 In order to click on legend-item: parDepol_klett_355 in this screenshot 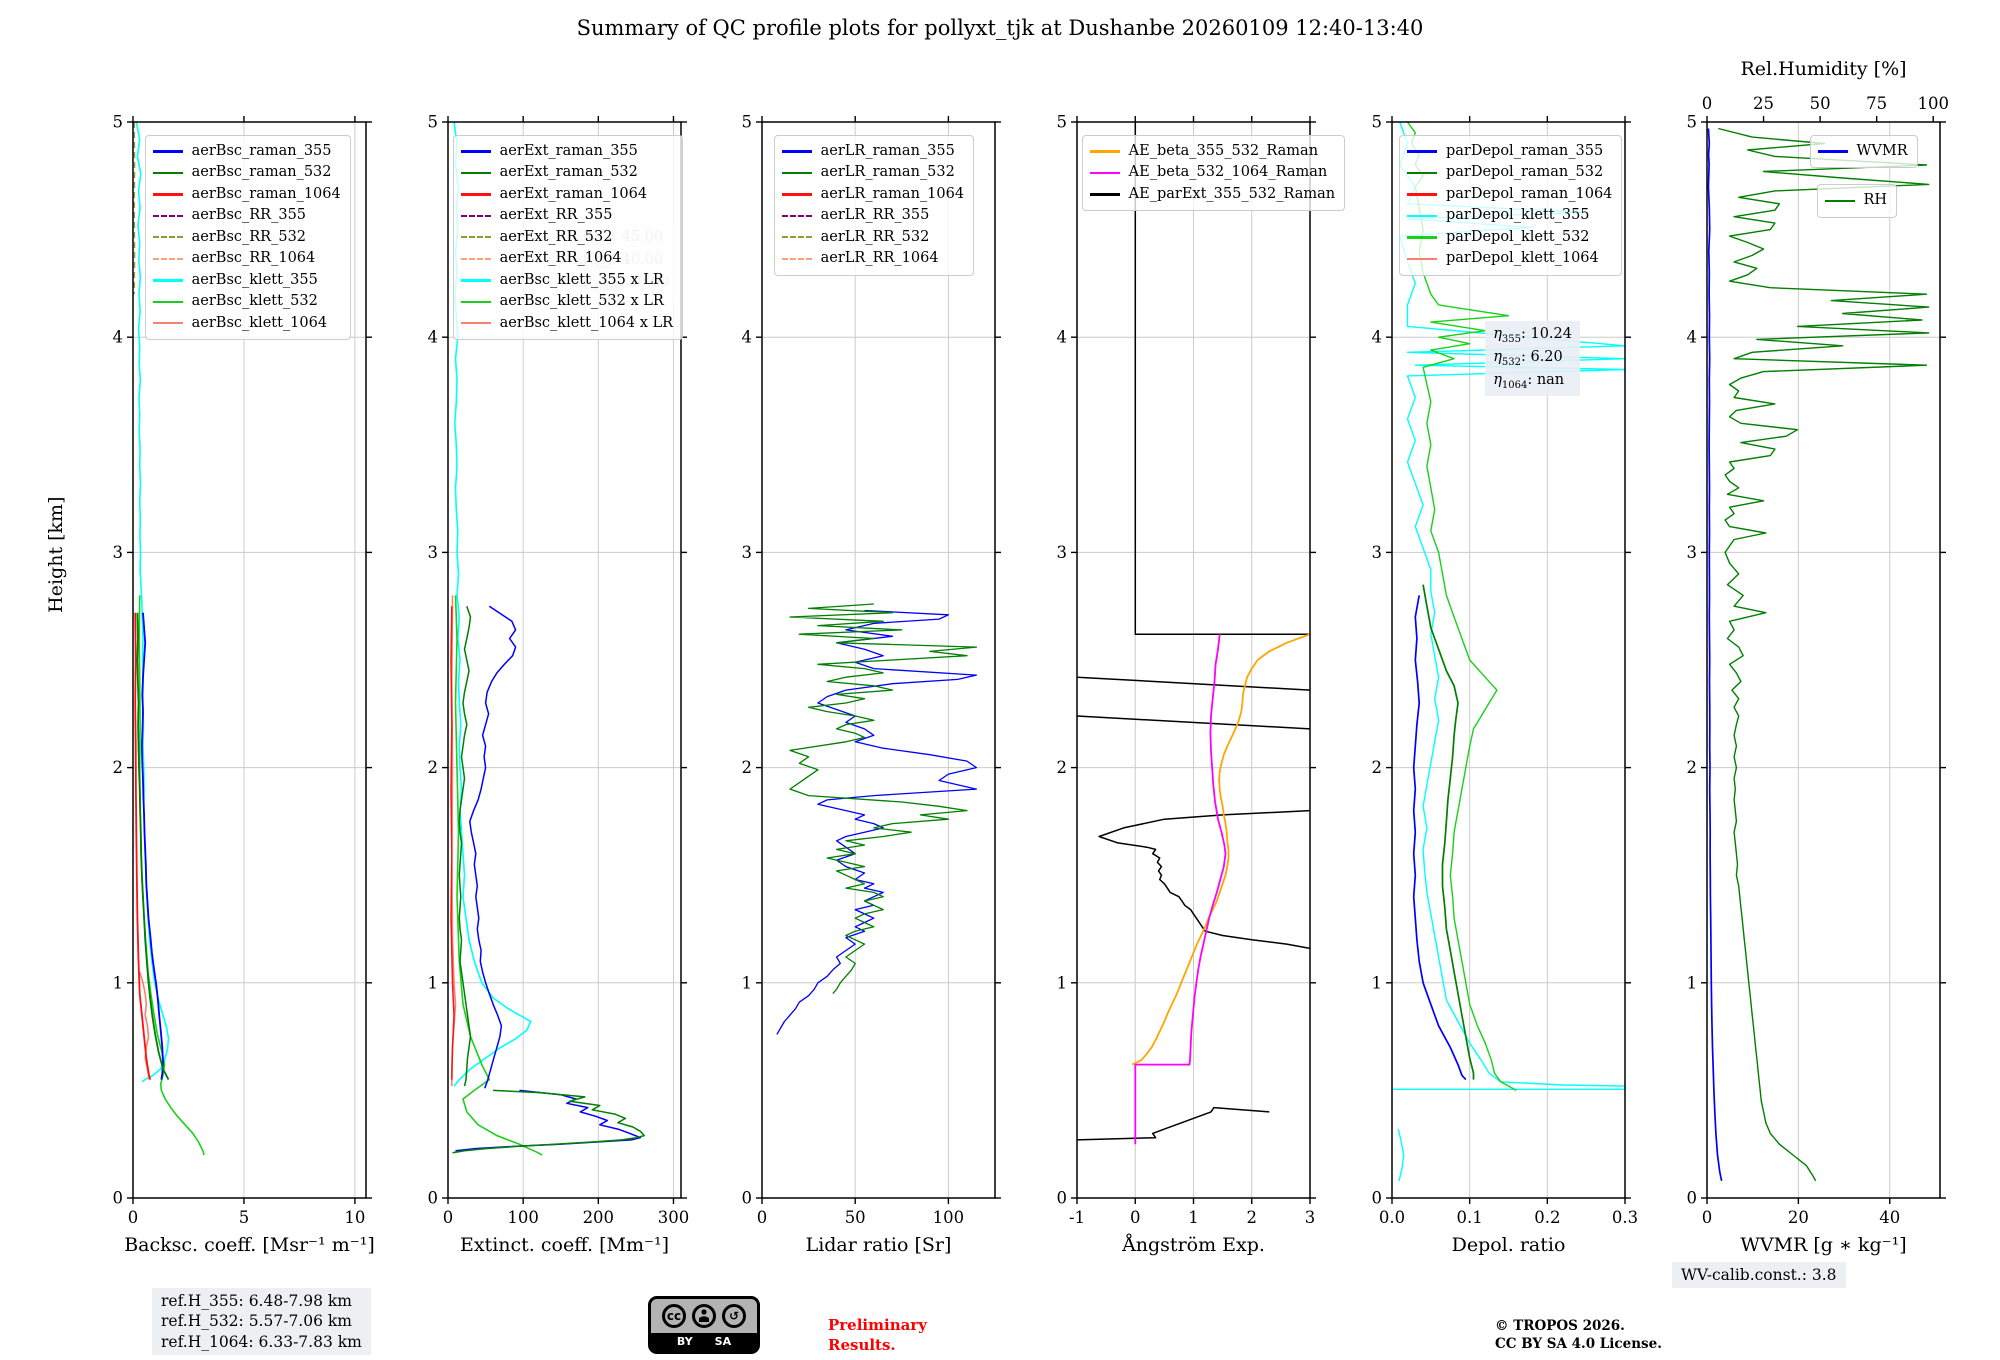, I will do `click(1509, 215)`.